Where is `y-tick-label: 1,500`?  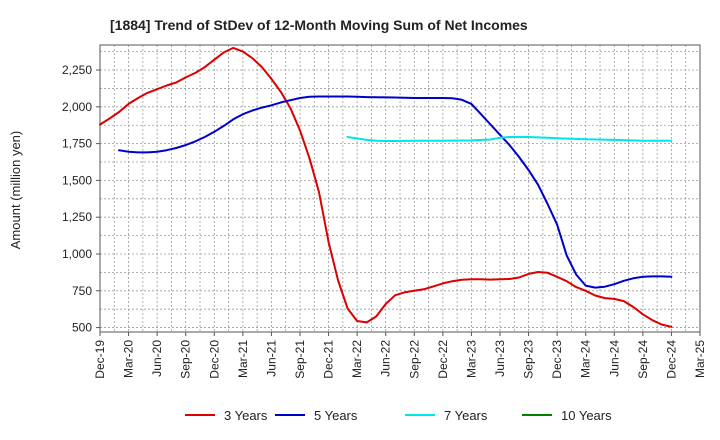 y-tick-label: 1,500 is located at coordinates (77, 180).